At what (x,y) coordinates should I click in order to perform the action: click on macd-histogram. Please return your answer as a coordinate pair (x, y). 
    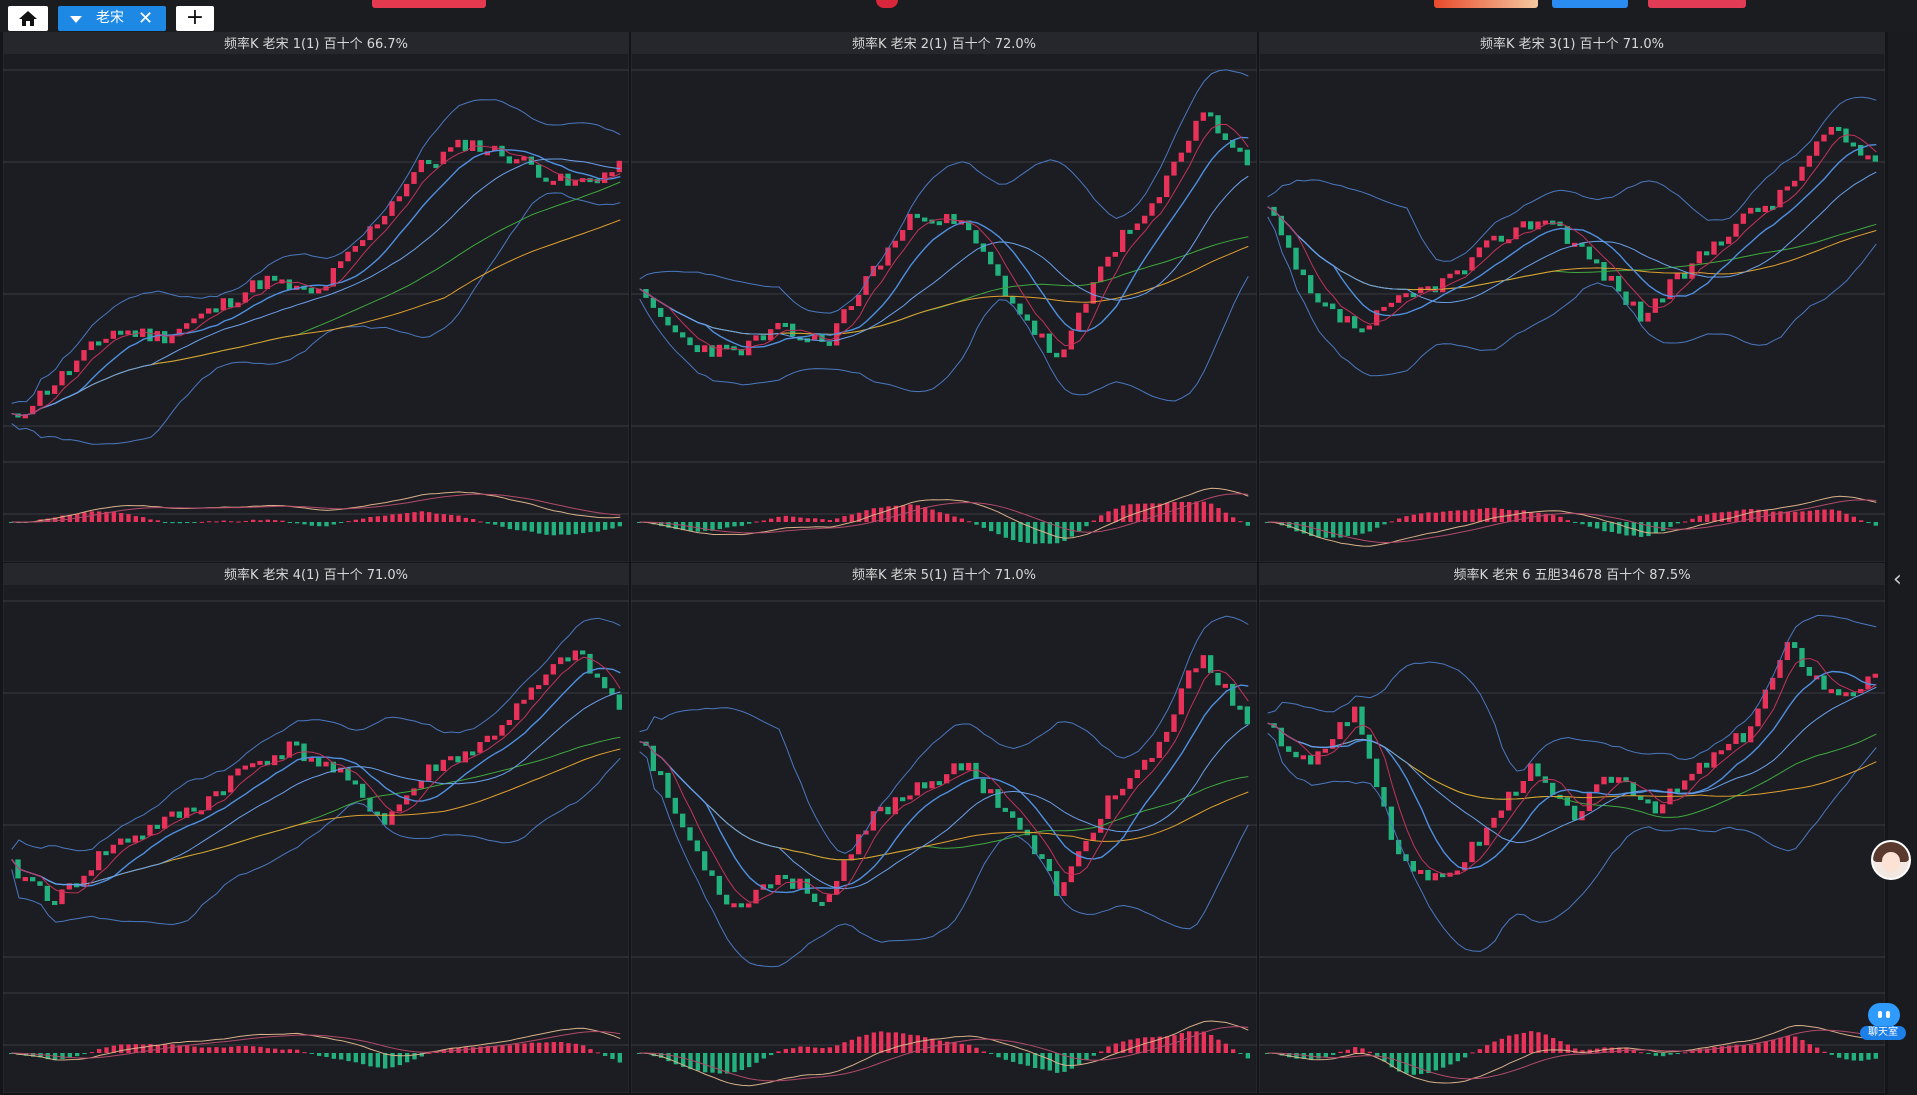
    Looking at the image, I should click on (943, 522).